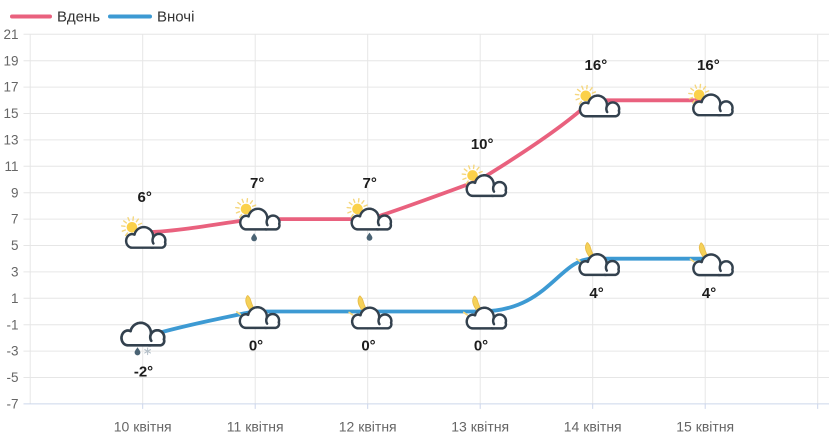  I want to click on svg-text: -3, so click(12, 351).